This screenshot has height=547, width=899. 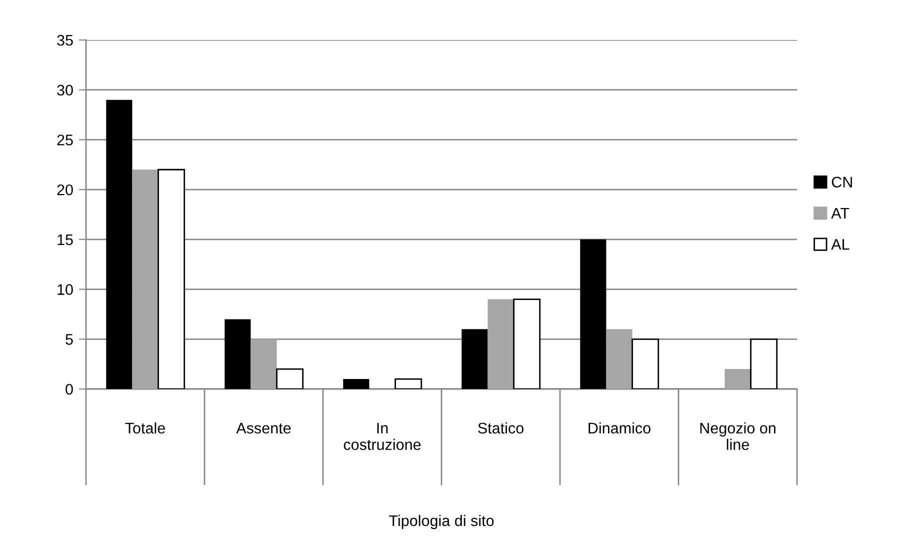 I want to click on x-tick-label: In costruzione, so click(x=382, y=436).